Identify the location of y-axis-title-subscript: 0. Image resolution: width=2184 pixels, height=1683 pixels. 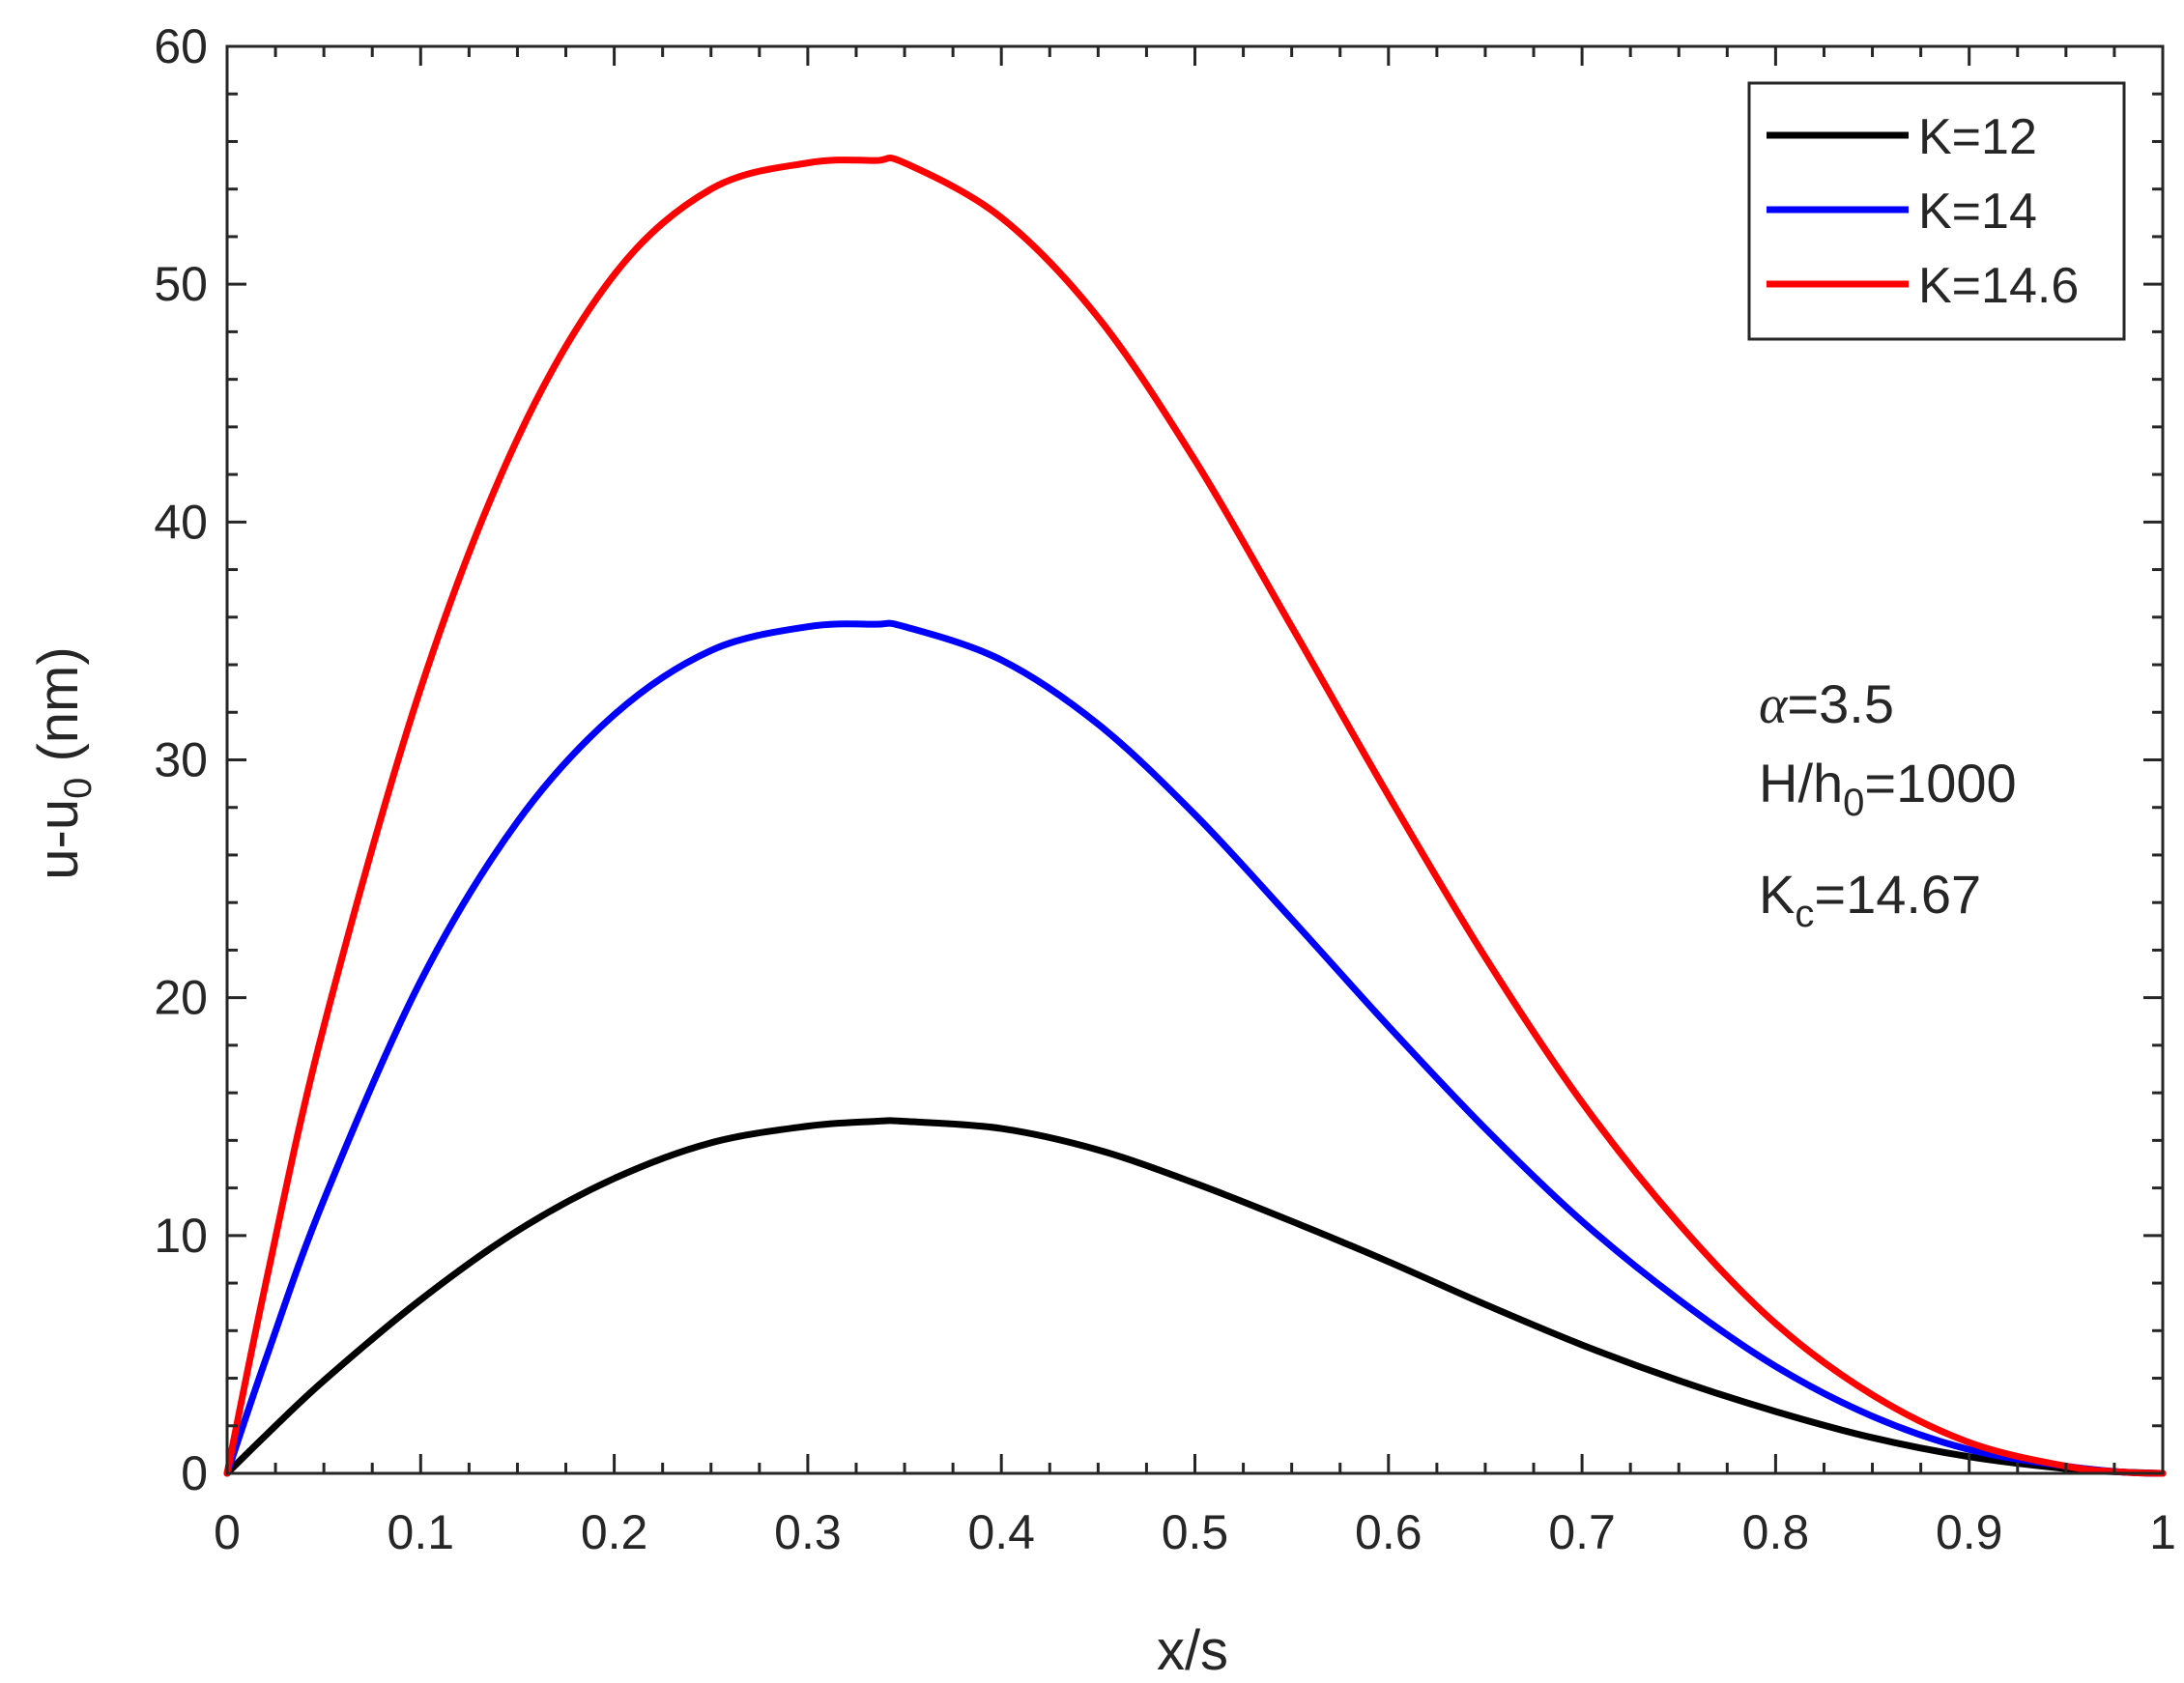
(79, 789).